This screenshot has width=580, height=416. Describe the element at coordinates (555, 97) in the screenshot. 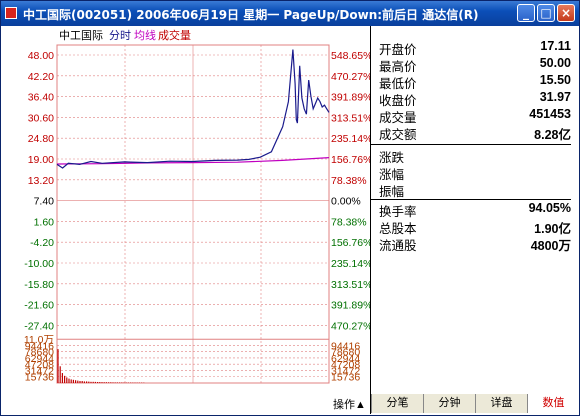

I see `close-value: 31.97` at that location.